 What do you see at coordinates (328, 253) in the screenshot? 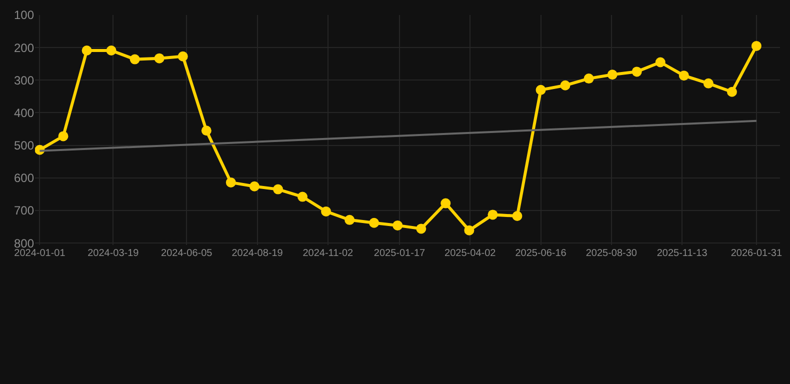
I see `x-tick-label: 2024-11-02` at bounding box center [328, 253].